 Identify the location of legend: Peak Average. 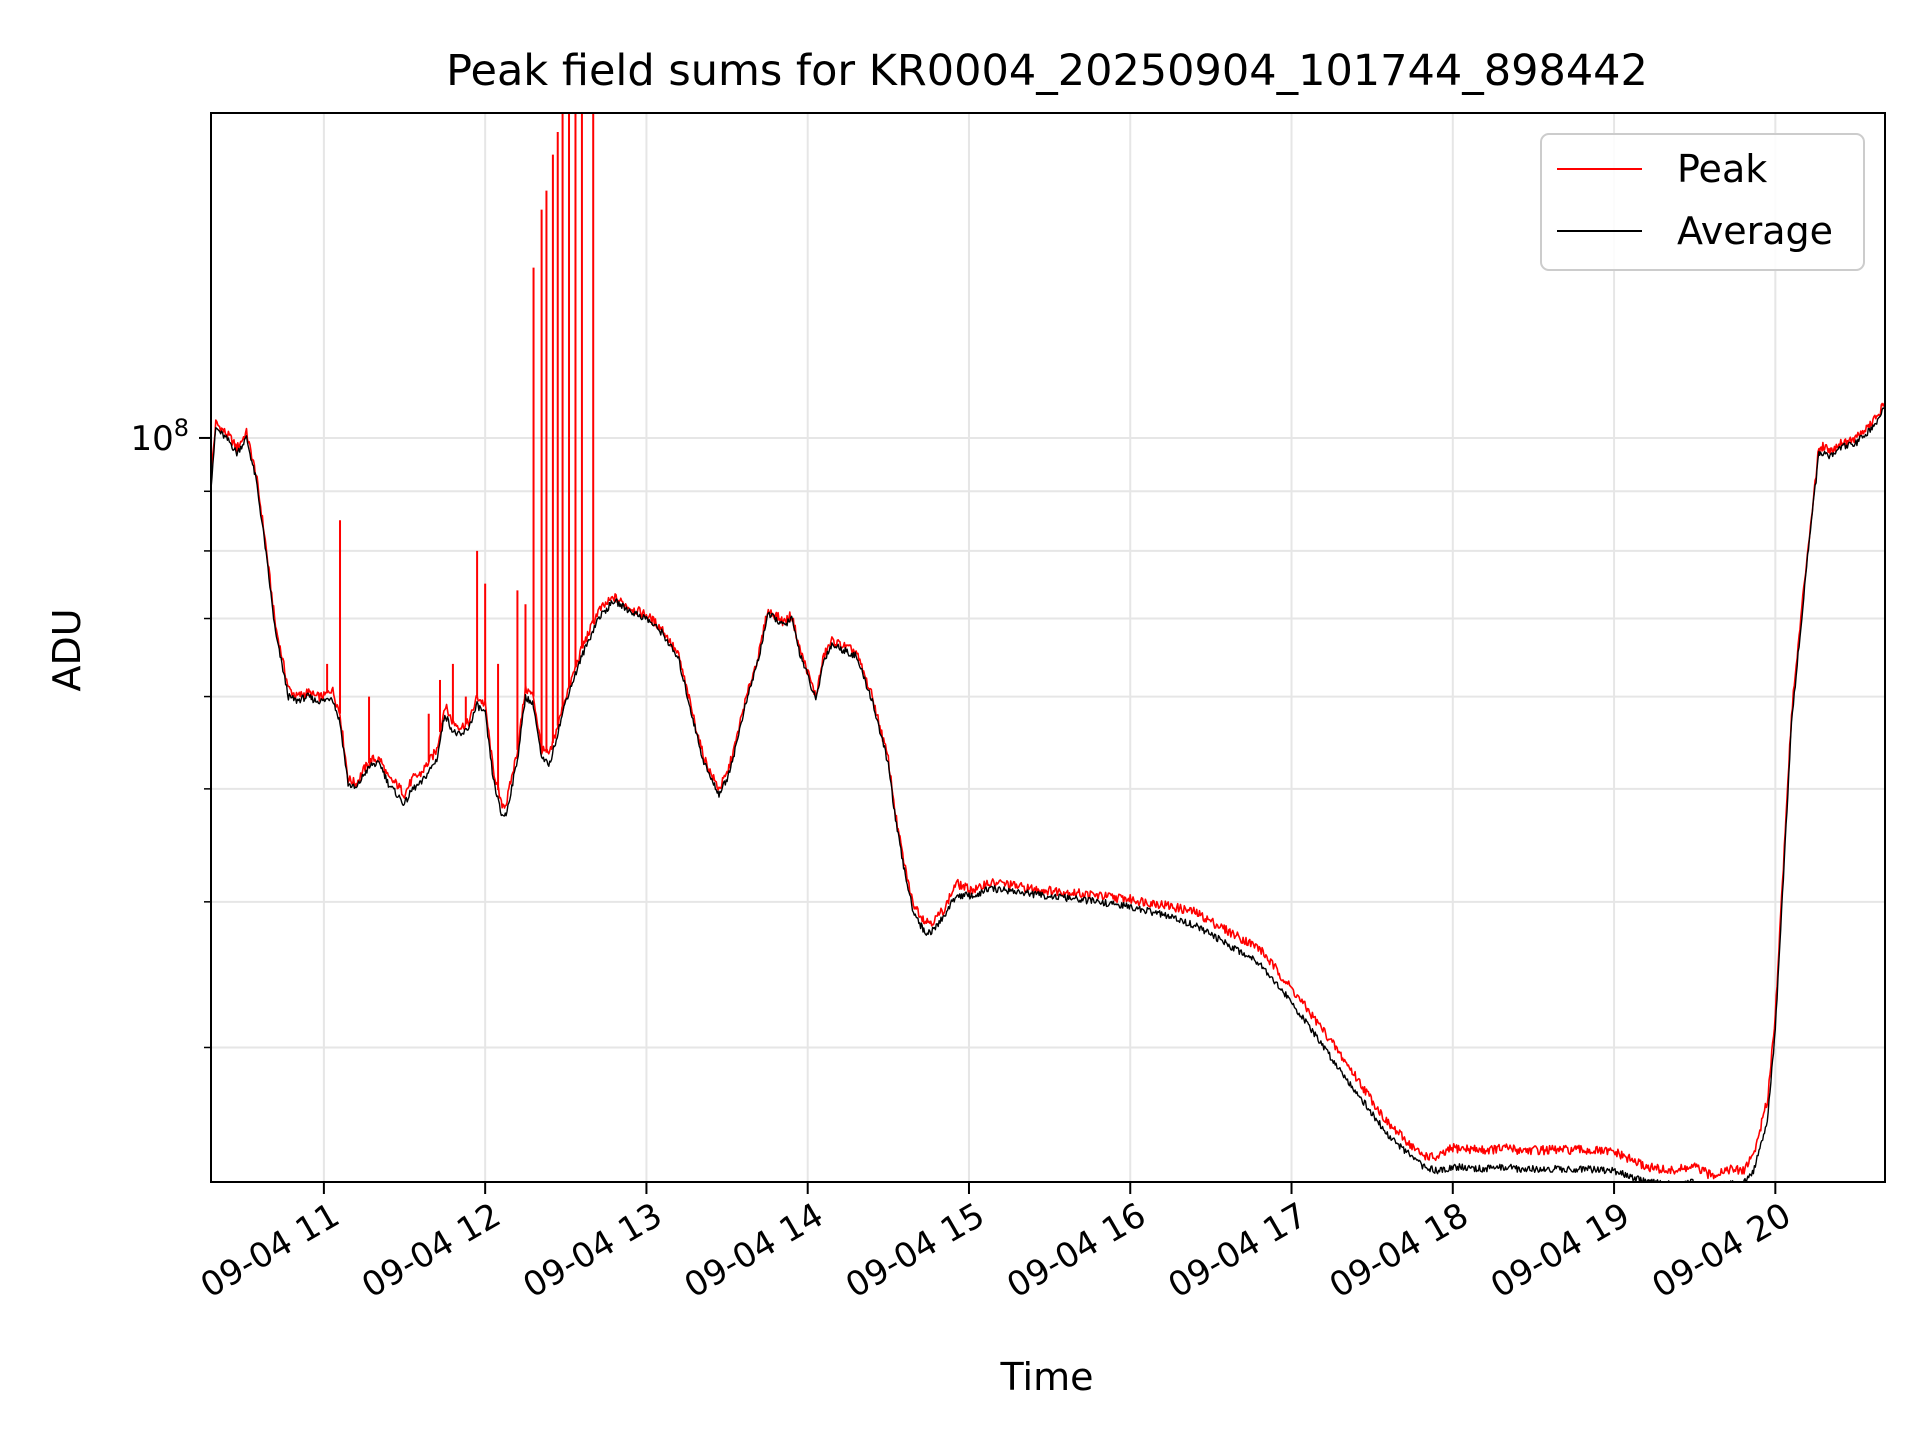
(1702, 202).